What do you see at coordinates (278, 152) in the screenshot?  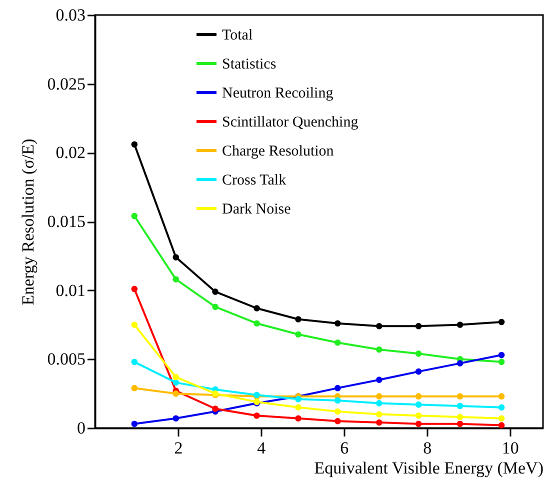 I see `legend-label: Charge Resolution` at bounding box center [278, 152].